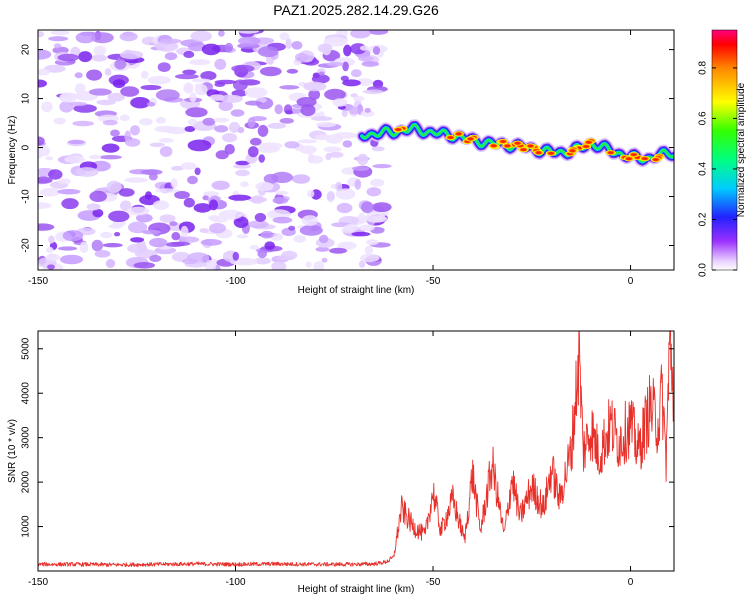  What do you see at coordinates (26, 245) in the screenshot?
I see `y-tick-label: -20` at bounding box center [26, 245].